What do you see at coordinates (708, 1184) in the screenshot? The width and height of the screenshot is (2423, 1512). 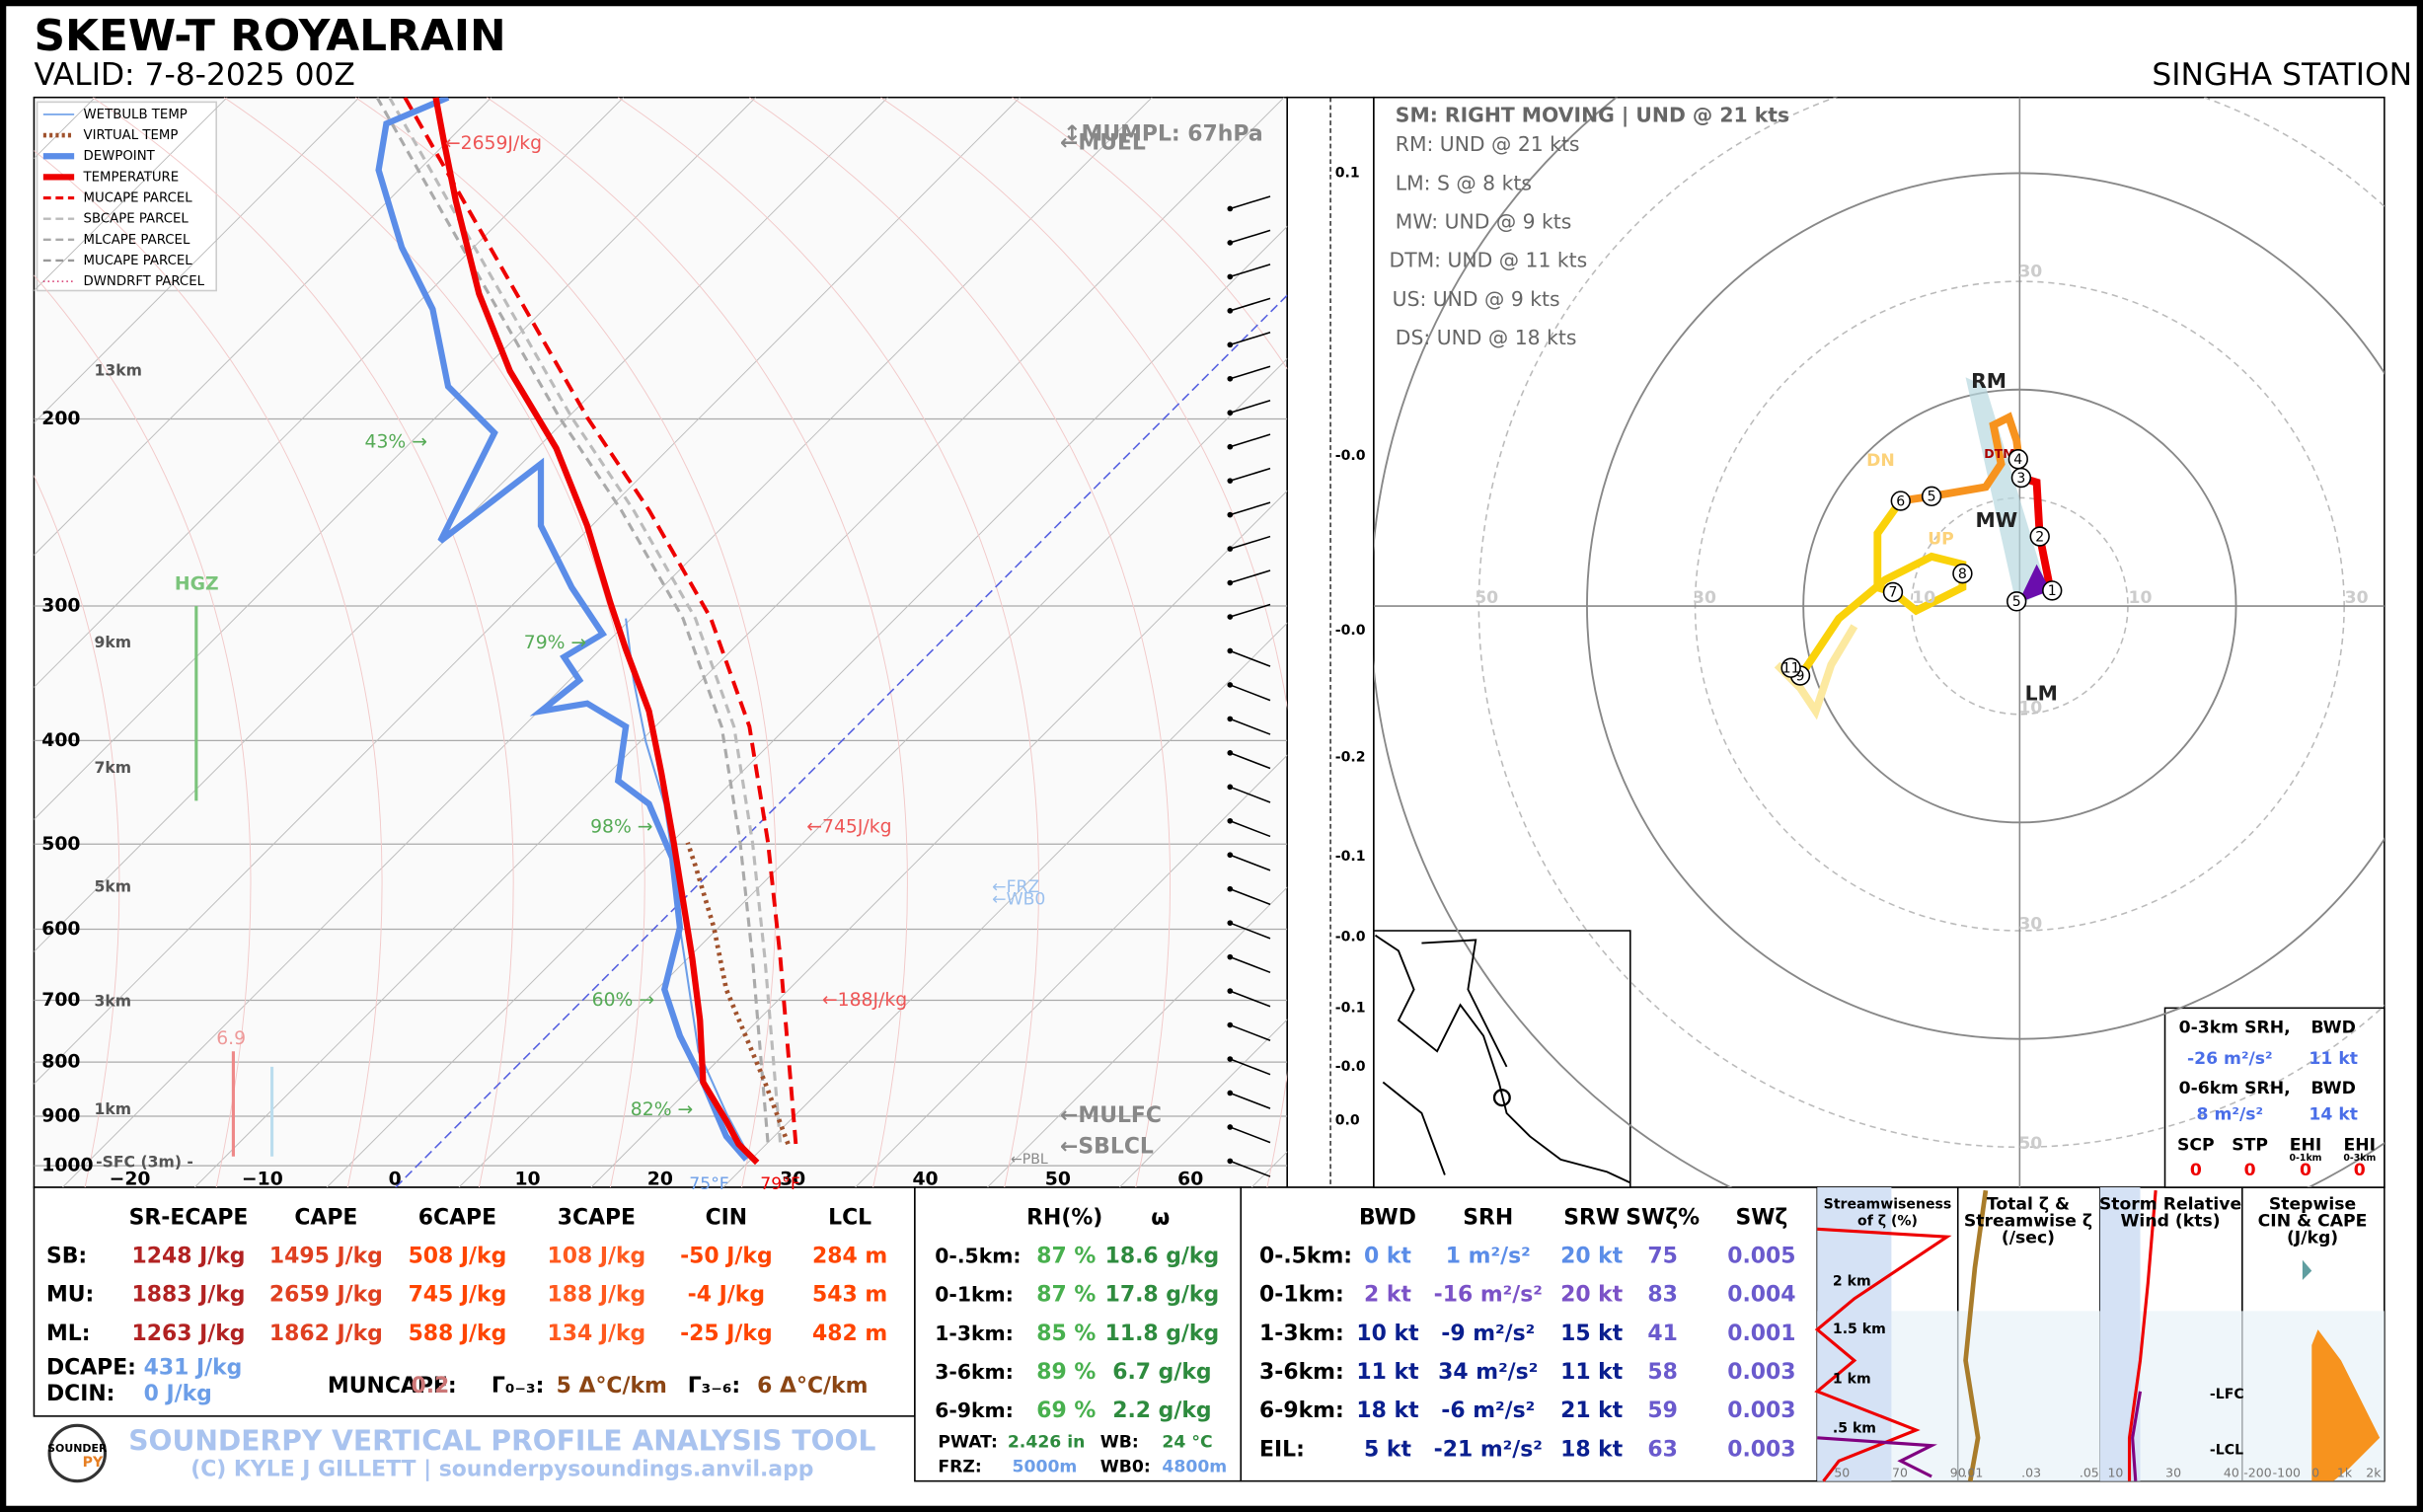 I see `annotation: 75°F` at bounding box center [708, 1184].